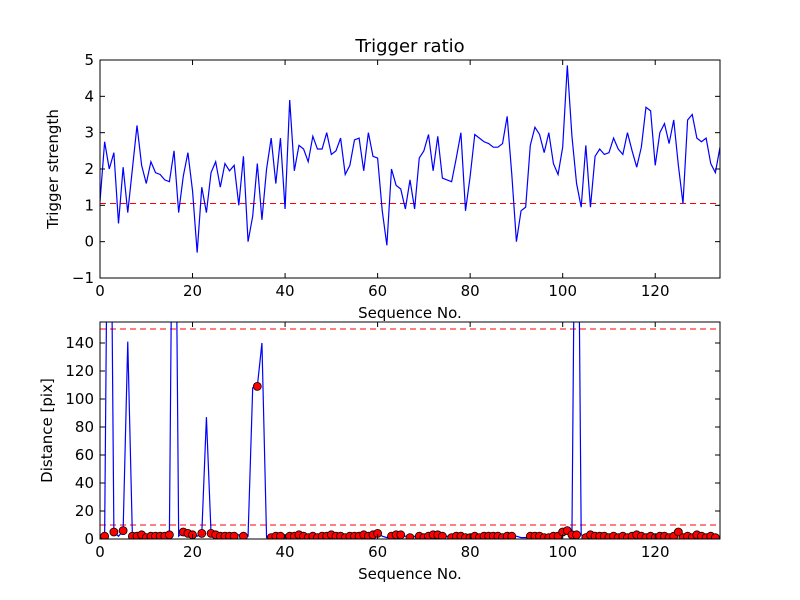  What do you see at coordinates (79, 343) in the screenshot?
I see `y-tick-label: 140` at bounding box center [79, 343].